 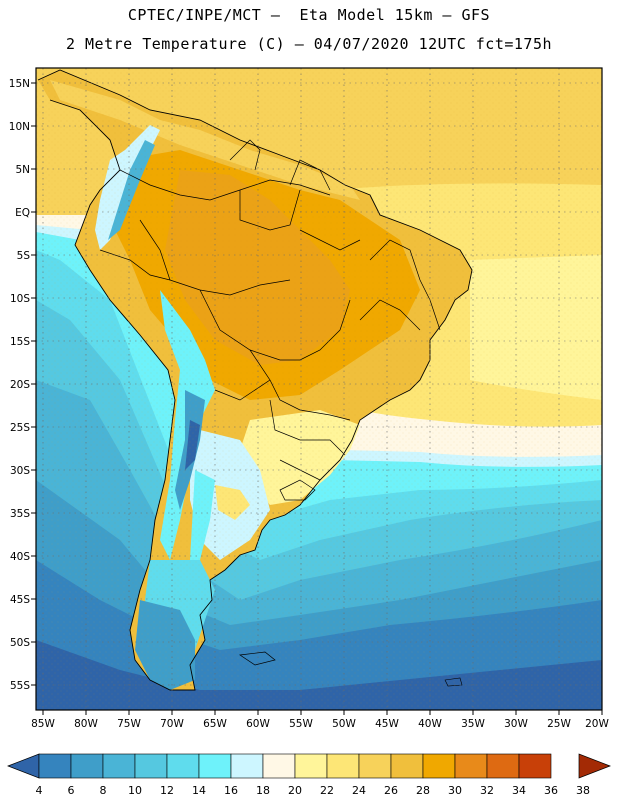 What do you see at coordinates (20, 557) in the screenshot?
I see `lat-label: 40S` at bounding box center [20, 557].